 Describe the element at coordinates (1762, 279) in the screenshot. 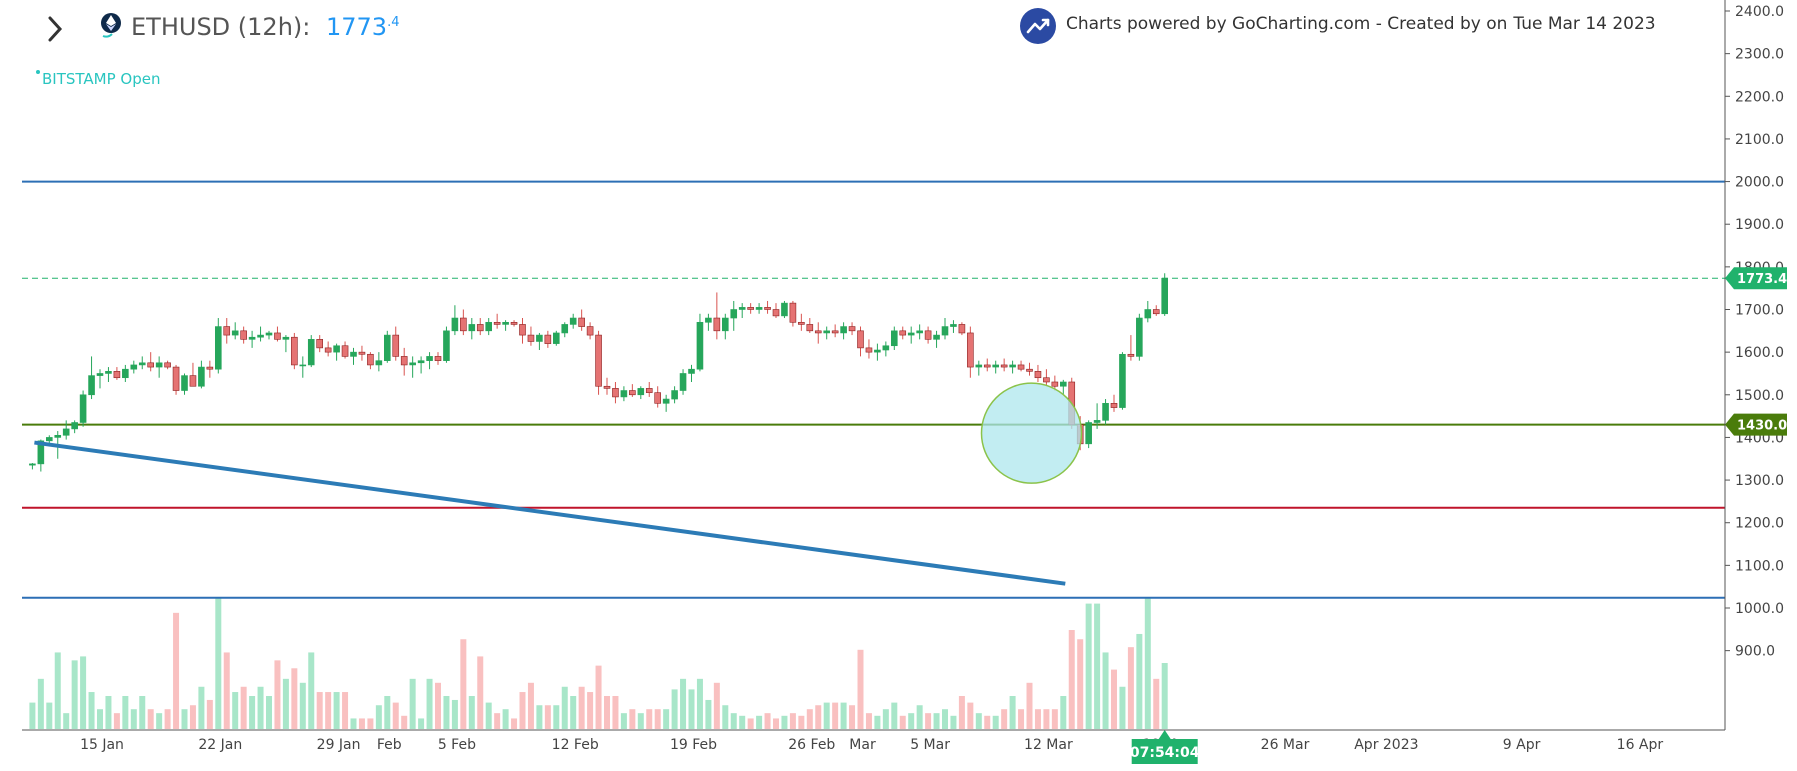

I see `last-price-badge-text: 1773.4` at that location.